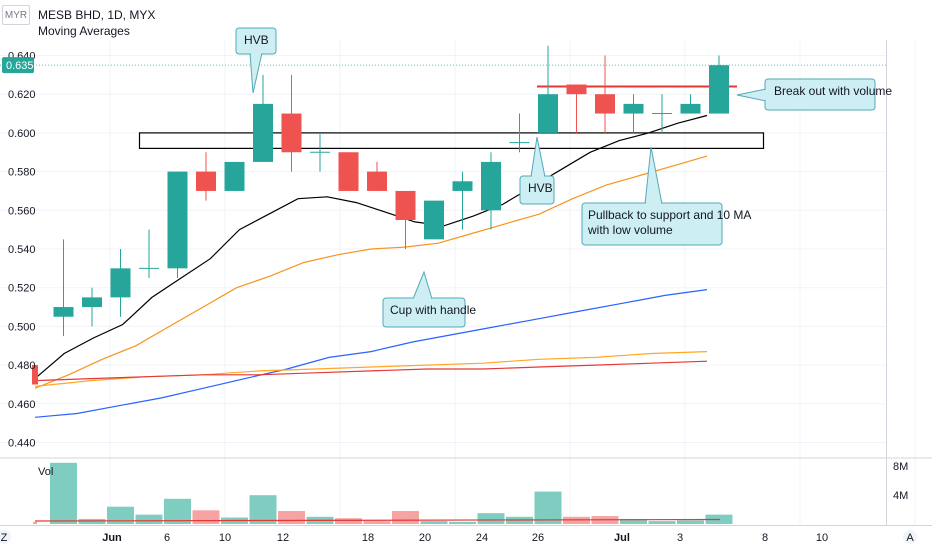 This screenshot has height=550, width=932. Describe the element at coordinates (22, 327) in the screenshot. I see `price-tick-label: 0.500` at that location.